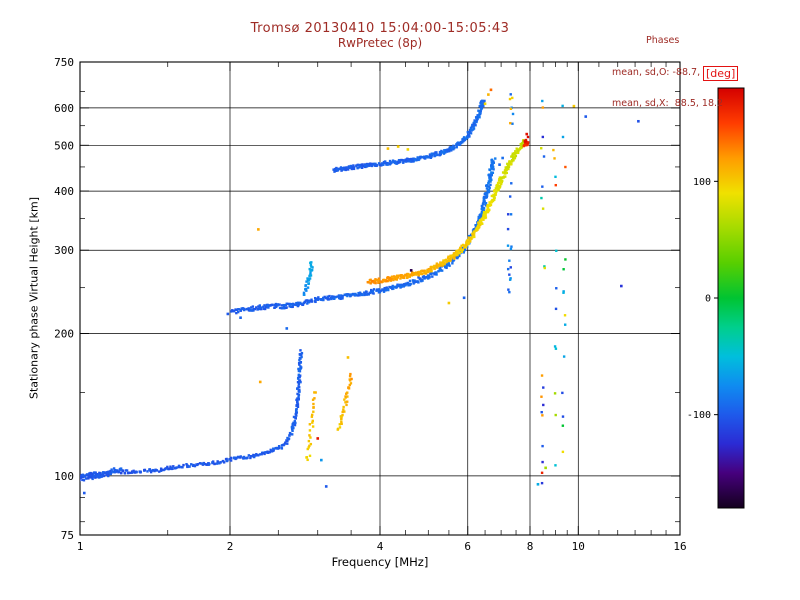  What do you see at coordinates (708, 299) in the screenshot?
I see `svg-text: 0` at bounding box center [708, 299].